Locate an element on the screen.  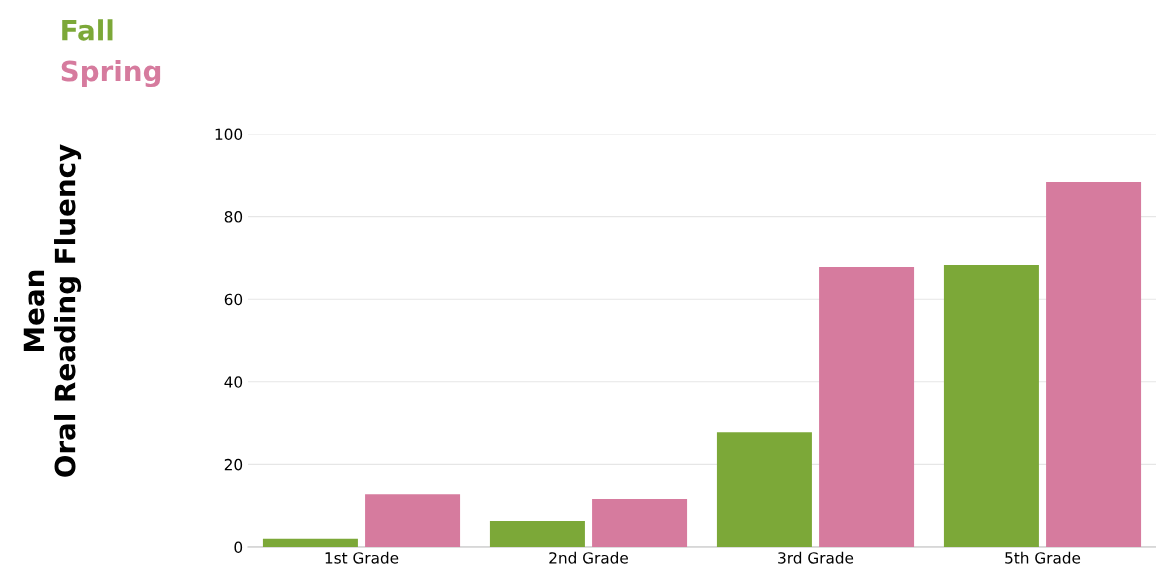
y-tick-label: 100 is located at coordinates (229, 134).